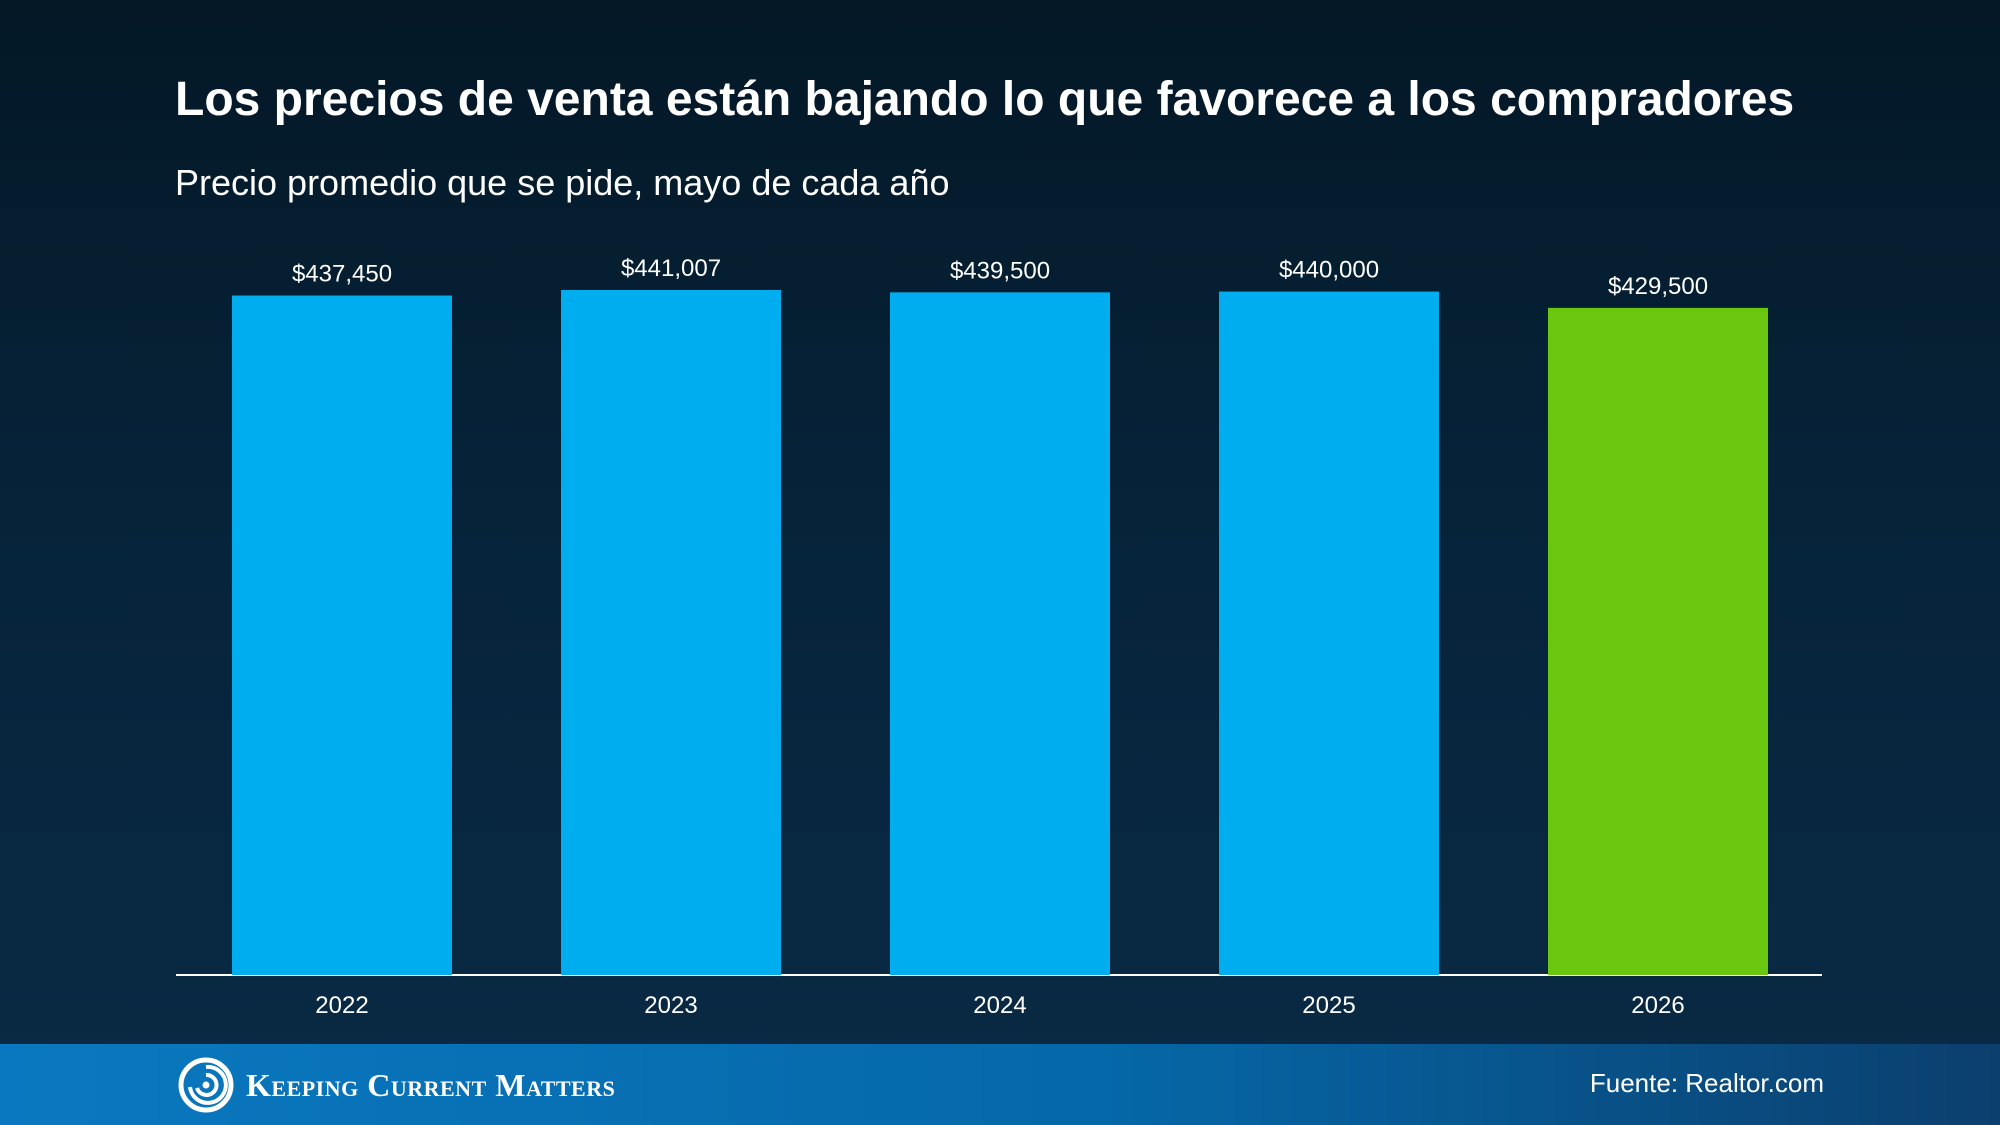 The height and width of the screenshot is (1125, 2000). Describe the element at coordinates (1657, 1005) in the screenshot. I see `x-tick-label-2026: 2026` at that location.